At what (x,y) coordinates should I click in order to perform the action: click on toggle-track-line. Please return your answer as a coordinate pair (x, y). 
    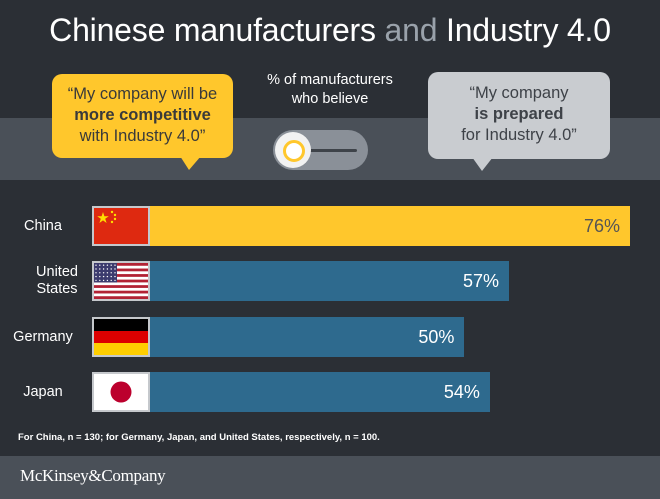
    Looking at the image, I should click on (330, 150).